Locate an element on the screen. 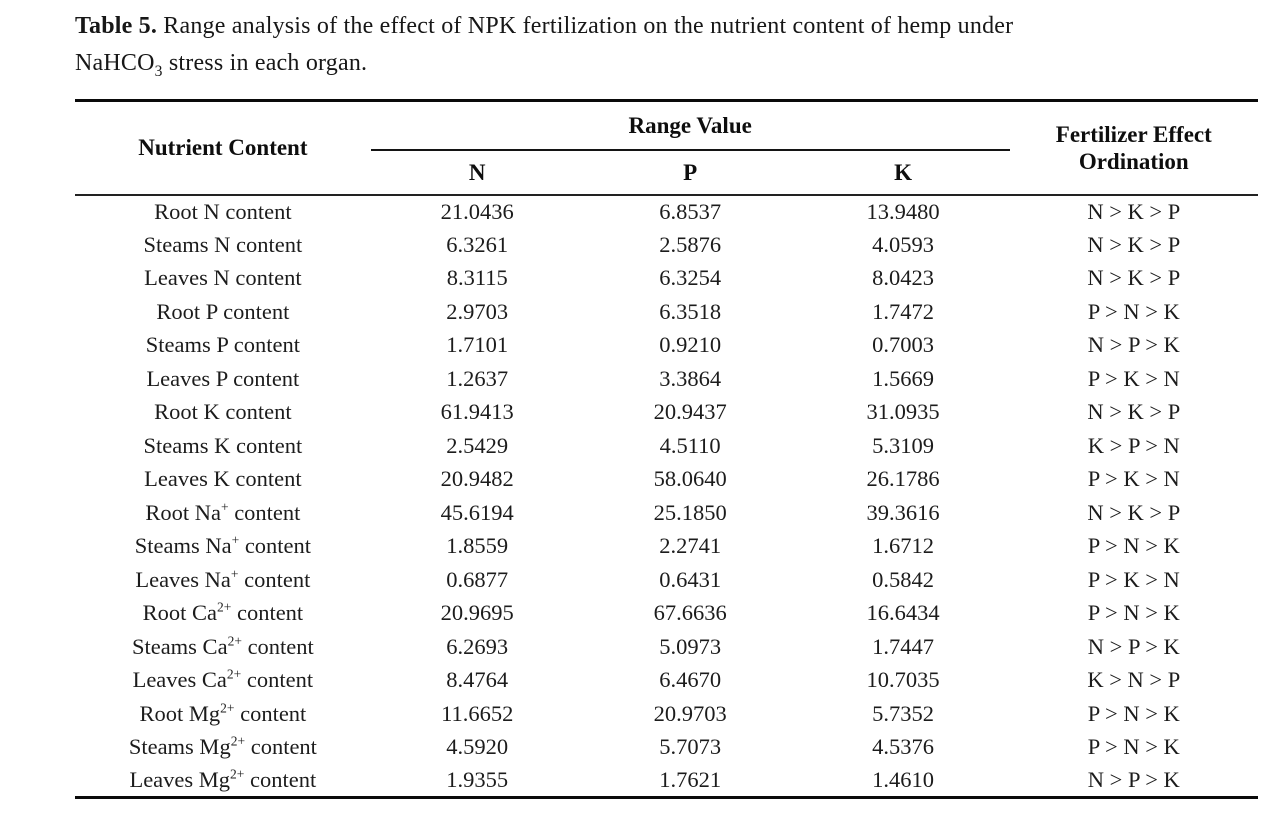 This screenshot has height=815, width=1280. n-range-value: 8.4764 is located at coordinates (477, 680).